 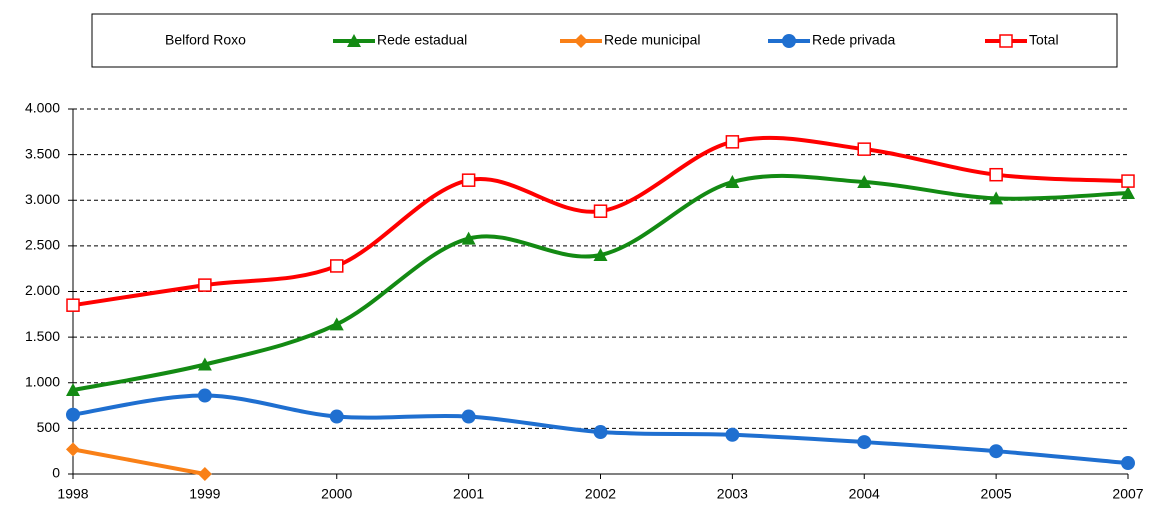 I want to click on y-tick-label: 3.000, so click(x=42, y=199).